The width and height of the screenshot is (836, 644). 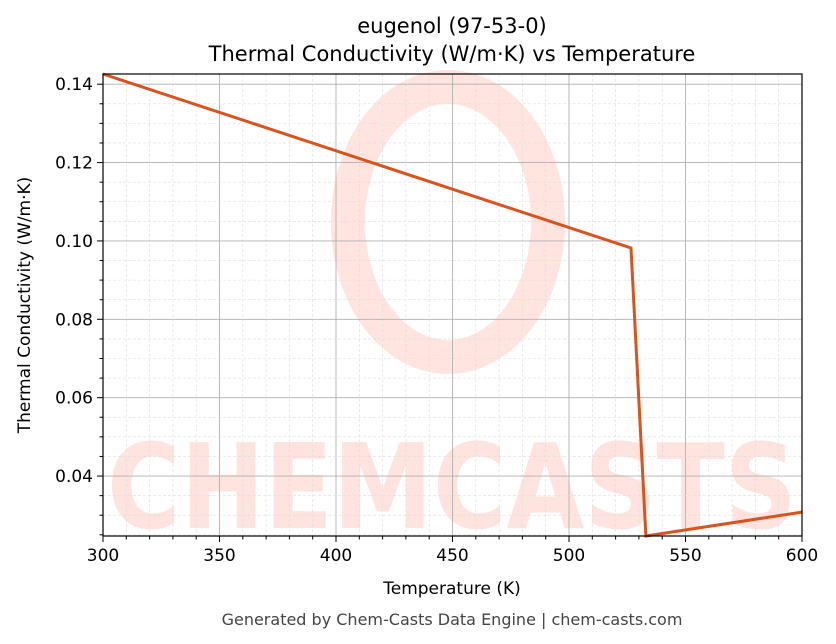 What do you see at coordinates (336, 556) in the screenshot?
I see `x-tick-label: 400` at bounding box center [336, 556].